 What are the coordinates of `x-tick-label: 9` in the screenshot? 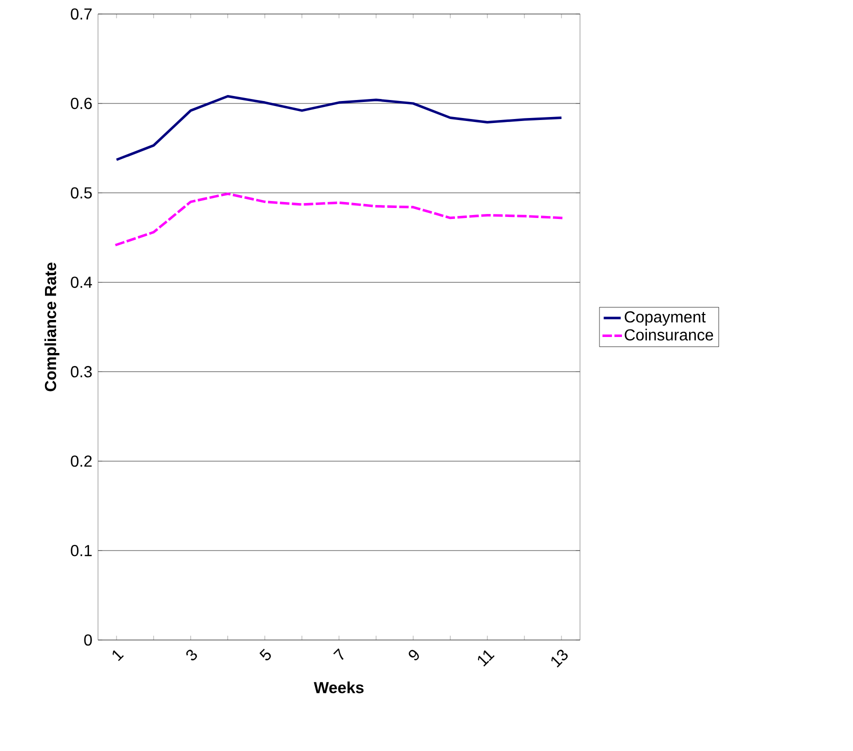 It's located at (413, 655).